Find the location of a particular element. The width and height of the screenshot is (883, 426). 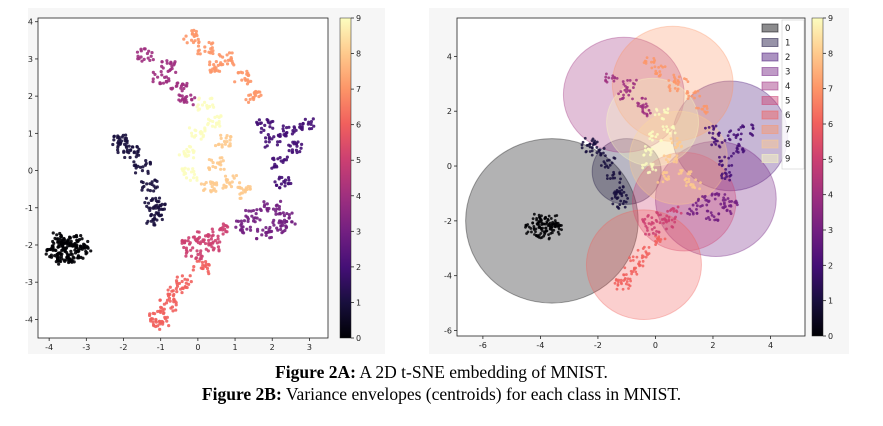

chart-a-colorbar-tick-label: 3 is located at coordinates (358, 231).